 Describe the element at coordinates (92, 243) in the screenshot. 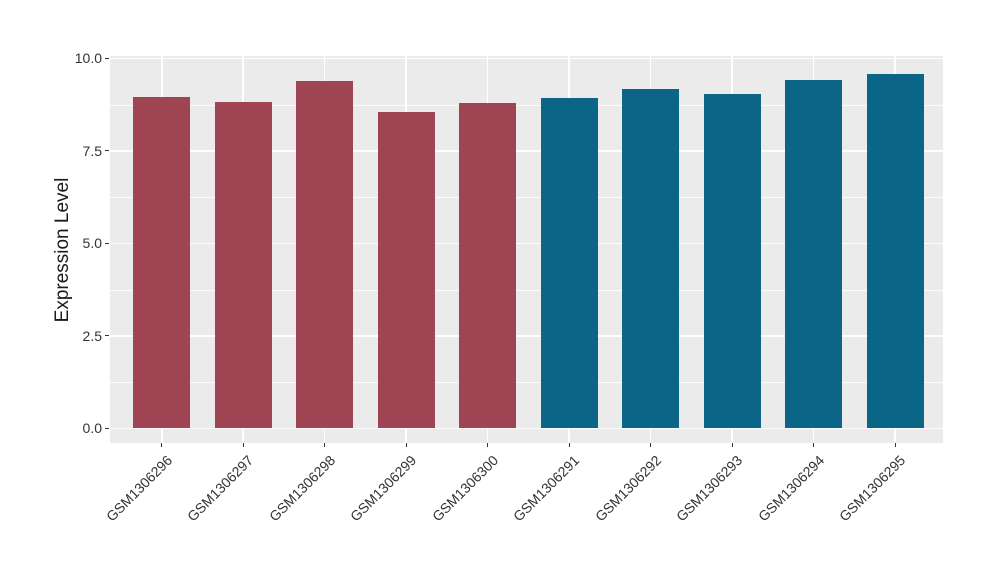

I see `y-tick-label: 5.0` at that location.